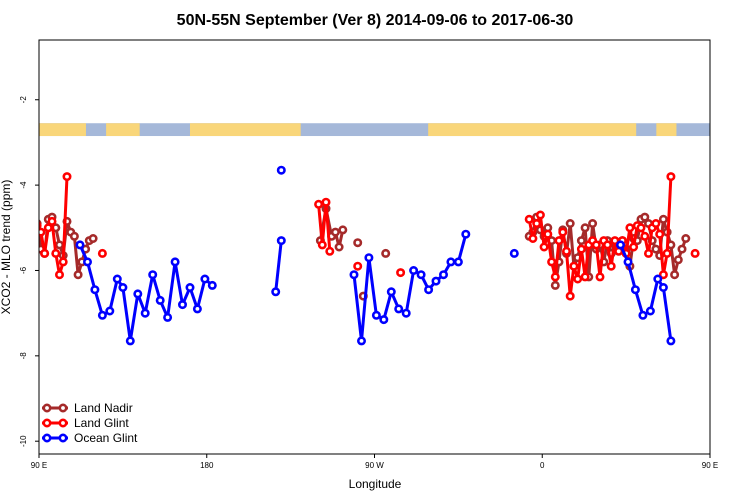 This screenshot has width=750, height=500. I want to click on map-strip, so click(374, 130).